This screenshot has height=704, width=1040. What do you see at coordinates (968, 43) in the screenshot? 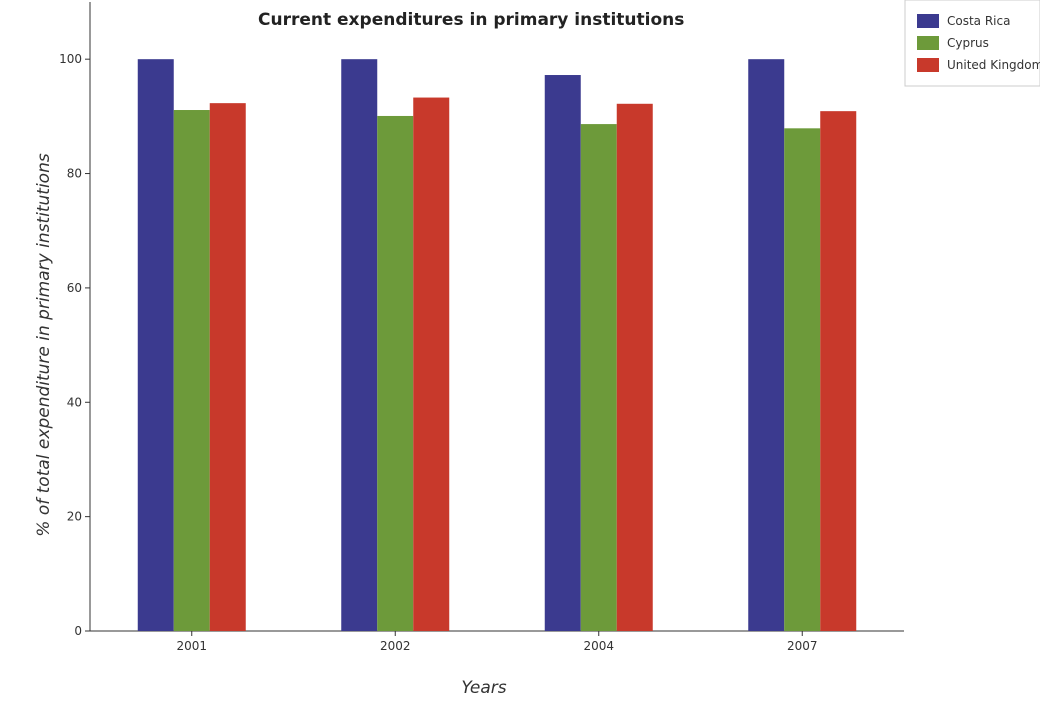
I see `legend-label: Cyprus` at bounding box center [968, 43].